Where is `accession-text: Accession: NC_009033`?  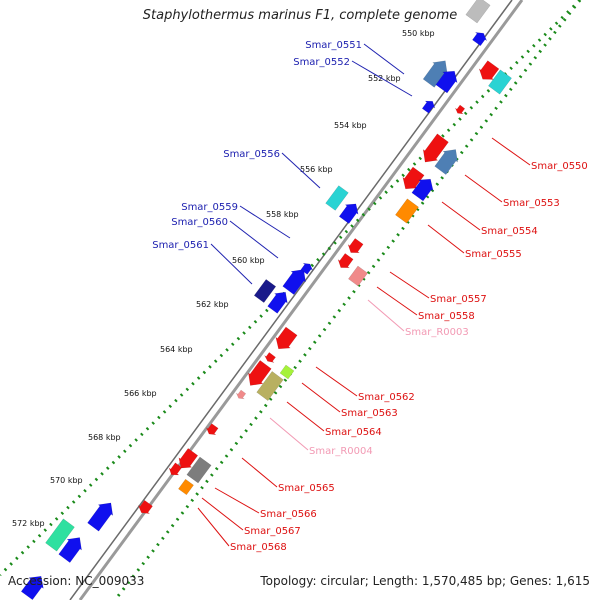 accession-text: Accession: NC_009033 is located at coordinates (76, 581).